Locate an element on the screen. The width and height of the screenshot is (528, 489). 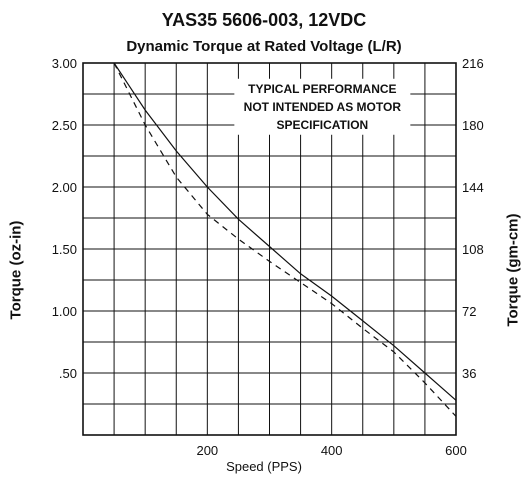
y-tick-label-left: 2.00 is located at coordinates (64, 187).